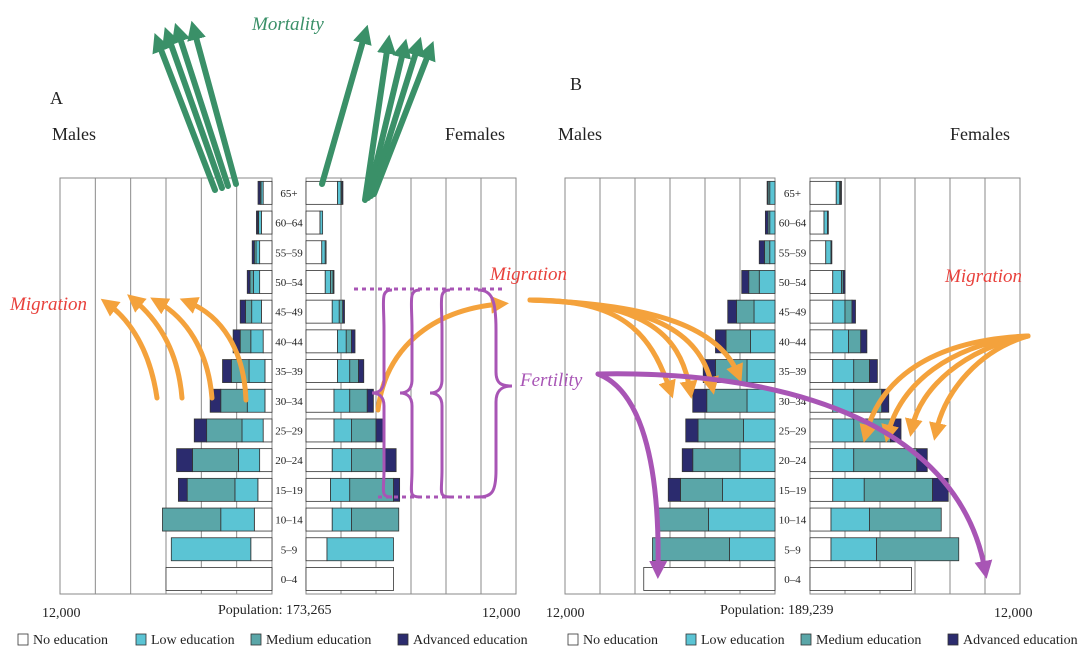  Describe the element at coordinates (48, 304) in the screenshot. I see `migration-label-a-left: Migration` at that location.